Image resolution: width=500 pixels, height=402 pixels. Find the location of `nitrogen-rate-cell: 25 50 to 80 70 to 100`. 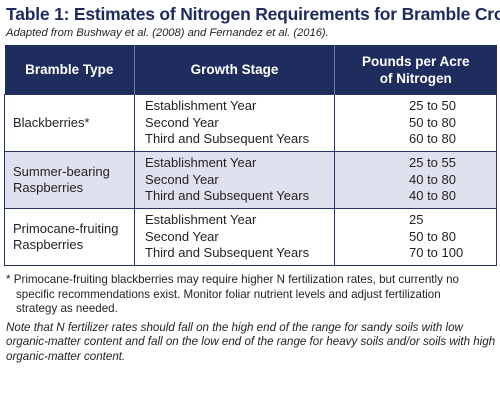

nitrogen-rate-cell: 25 50 to 80 70 to 100 is located at coordinates (415, 237).